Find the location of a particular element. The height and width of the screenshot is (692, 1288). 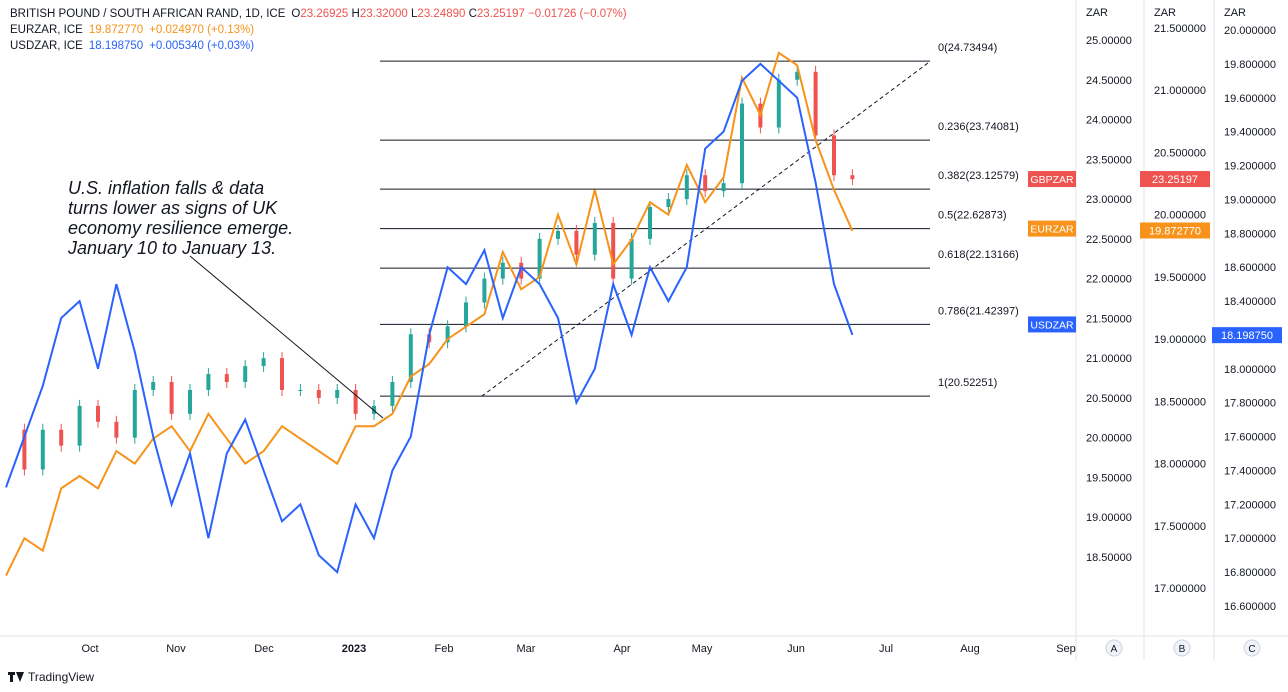

y-tick-label: 17.600000 is located at coordinates (1250, 438).